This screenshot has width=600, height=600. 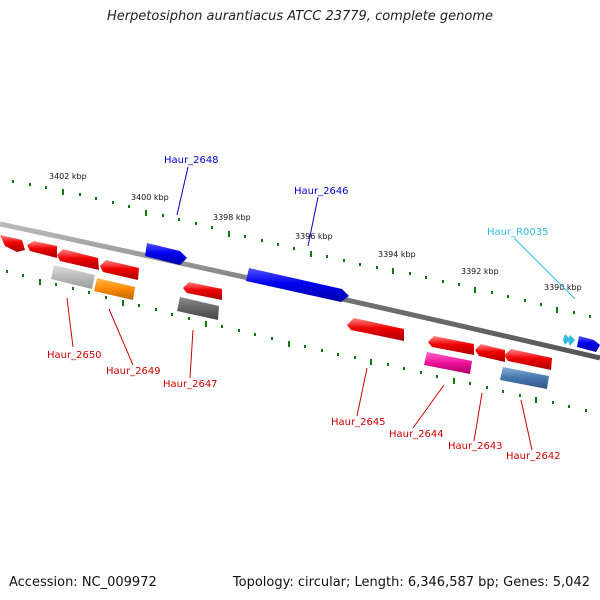 I want to click on label-haur-2642: Haur_2642, so click(x=533, y=456).